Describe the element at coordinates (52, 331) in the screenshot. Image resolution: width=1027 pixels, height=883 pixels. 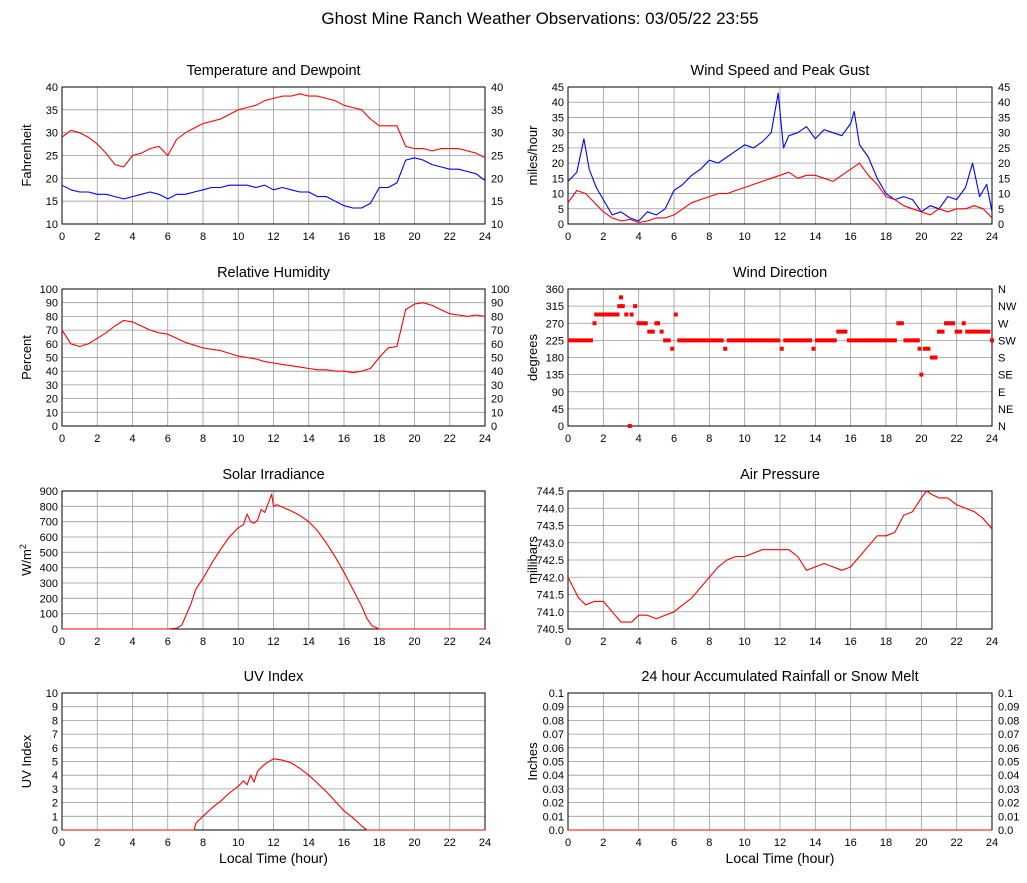
I see `y-tick-label: 70` at that location.